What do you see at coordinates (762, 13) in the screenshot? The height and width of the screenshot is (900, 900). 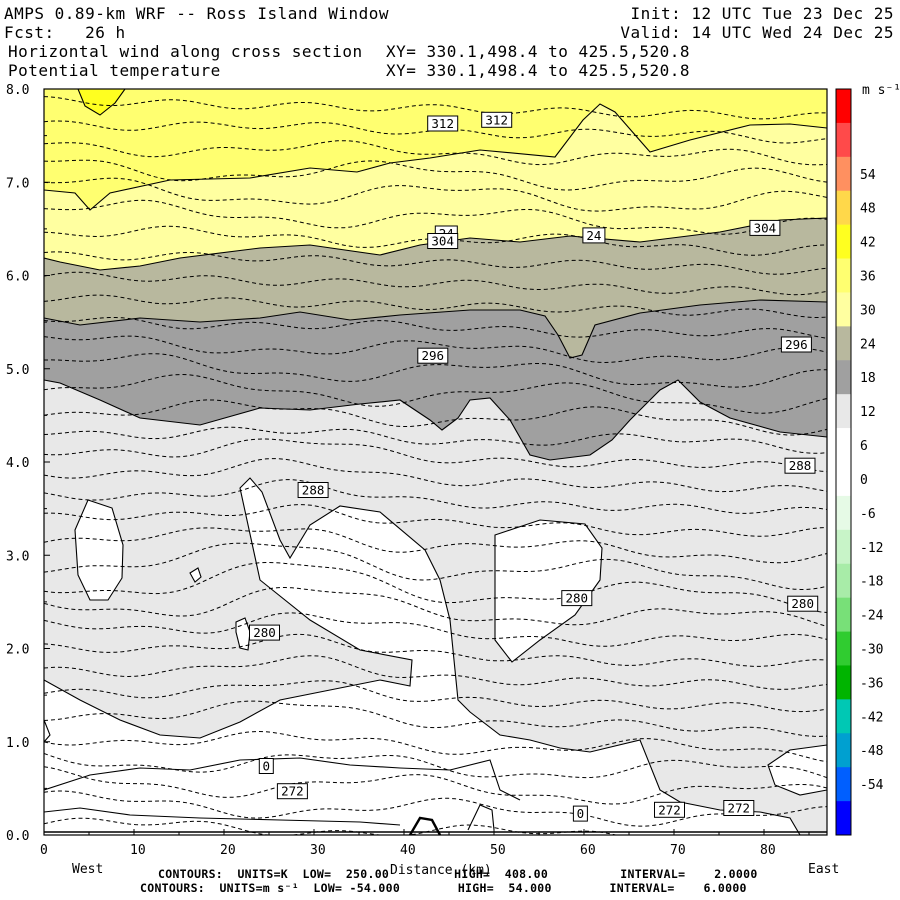 I see `header-init-time: Init: 12 UTC Tue 23 Dec 25` at bounding box center [762, 13].